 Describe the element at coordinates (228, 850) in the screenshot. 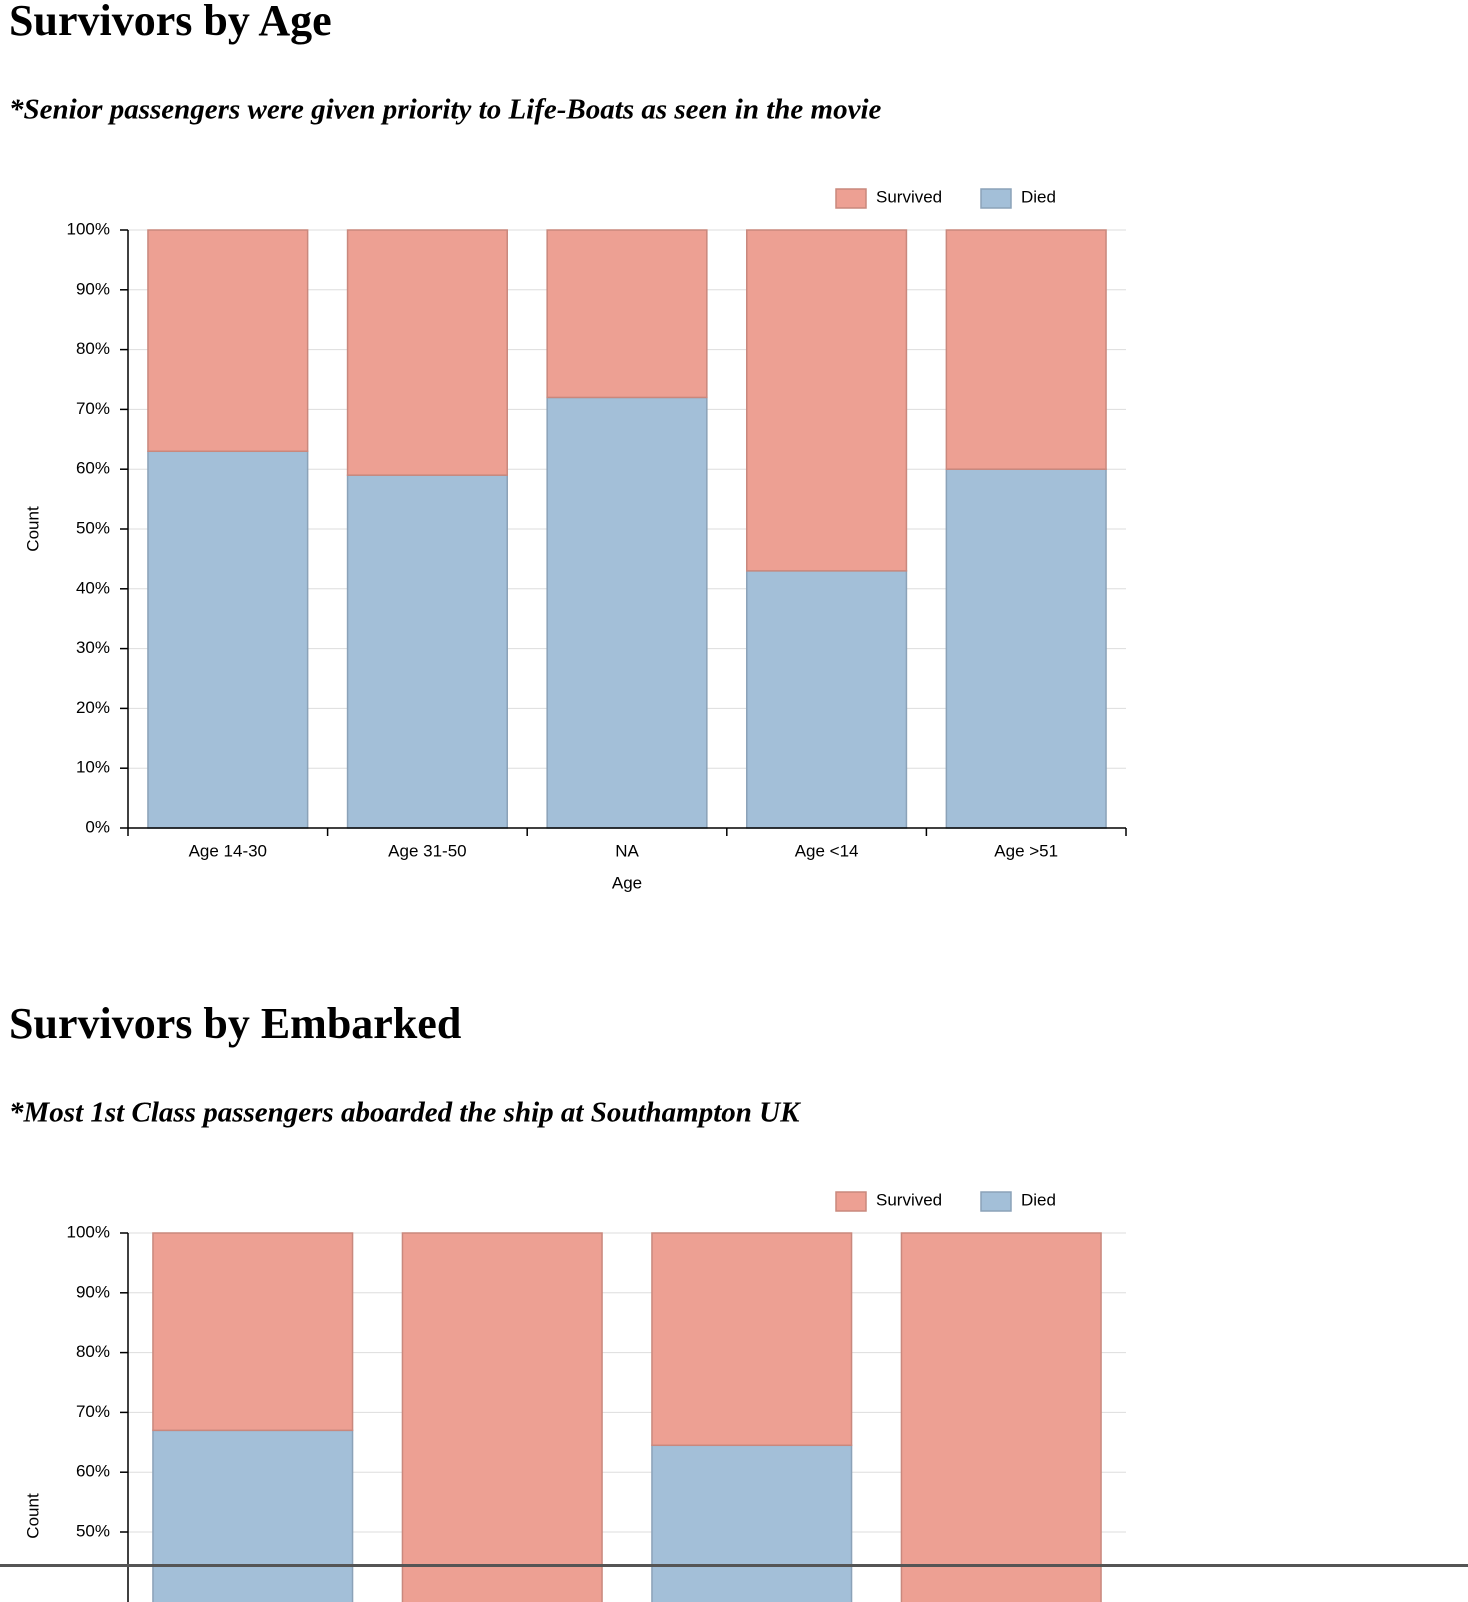

I see `x-tick-label: Age 14-30` at that location.